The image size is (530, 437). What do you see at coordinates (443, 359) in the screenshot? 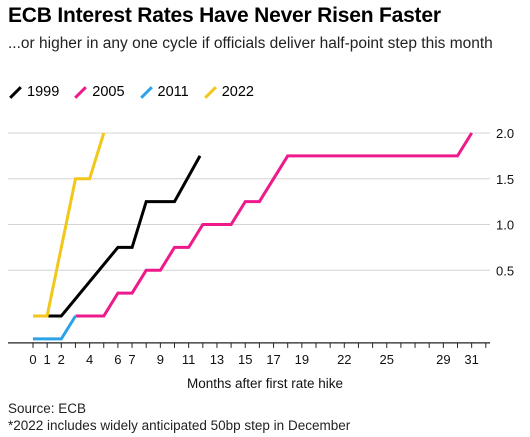
I see `x-tick-label: 29` at bounding box center [443, 359].